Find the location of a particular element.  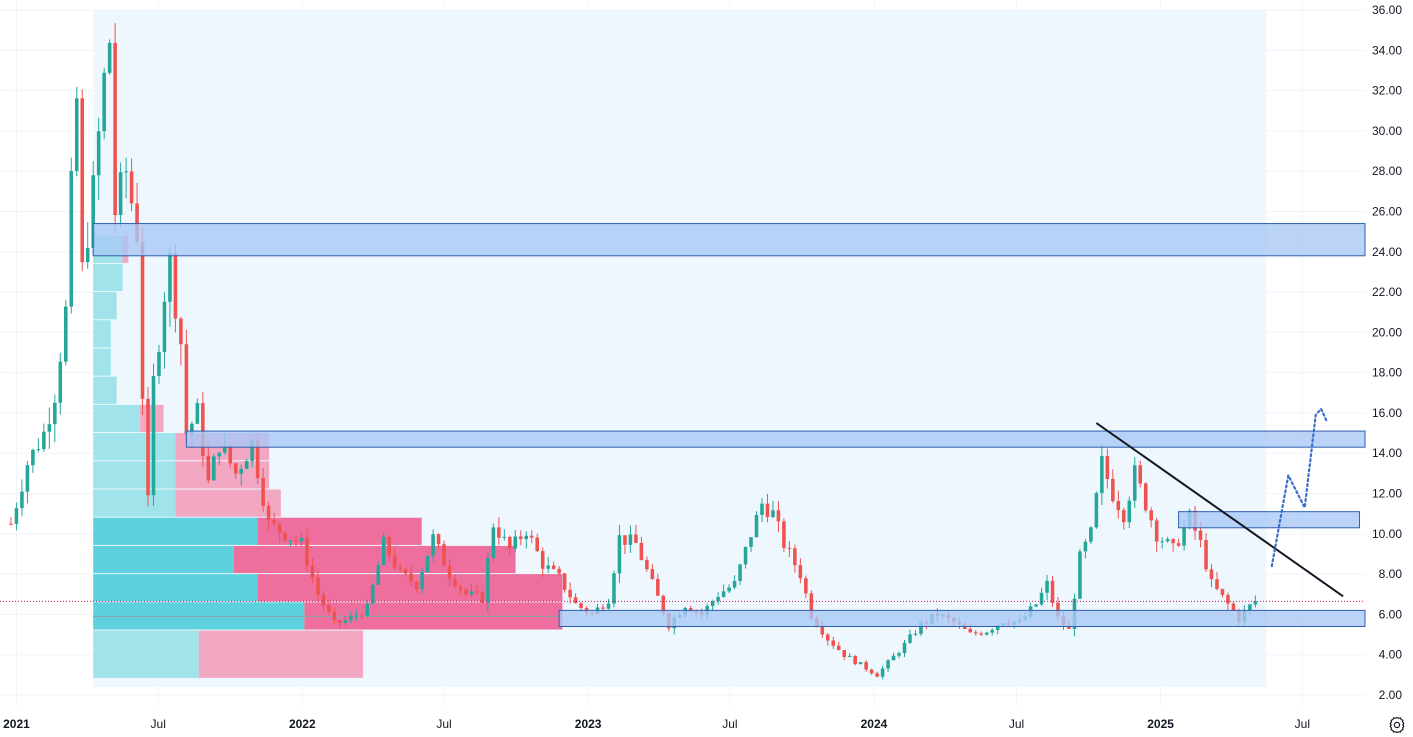

price-tick-label: 8.00 is located at coordinates (1391, 574).